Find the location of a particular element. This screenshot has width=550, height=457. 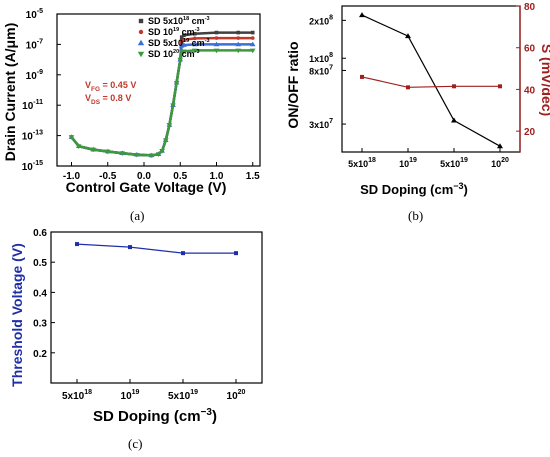

chart-c-y-tick-label: 0.3 is located at coordinates (40, 324).